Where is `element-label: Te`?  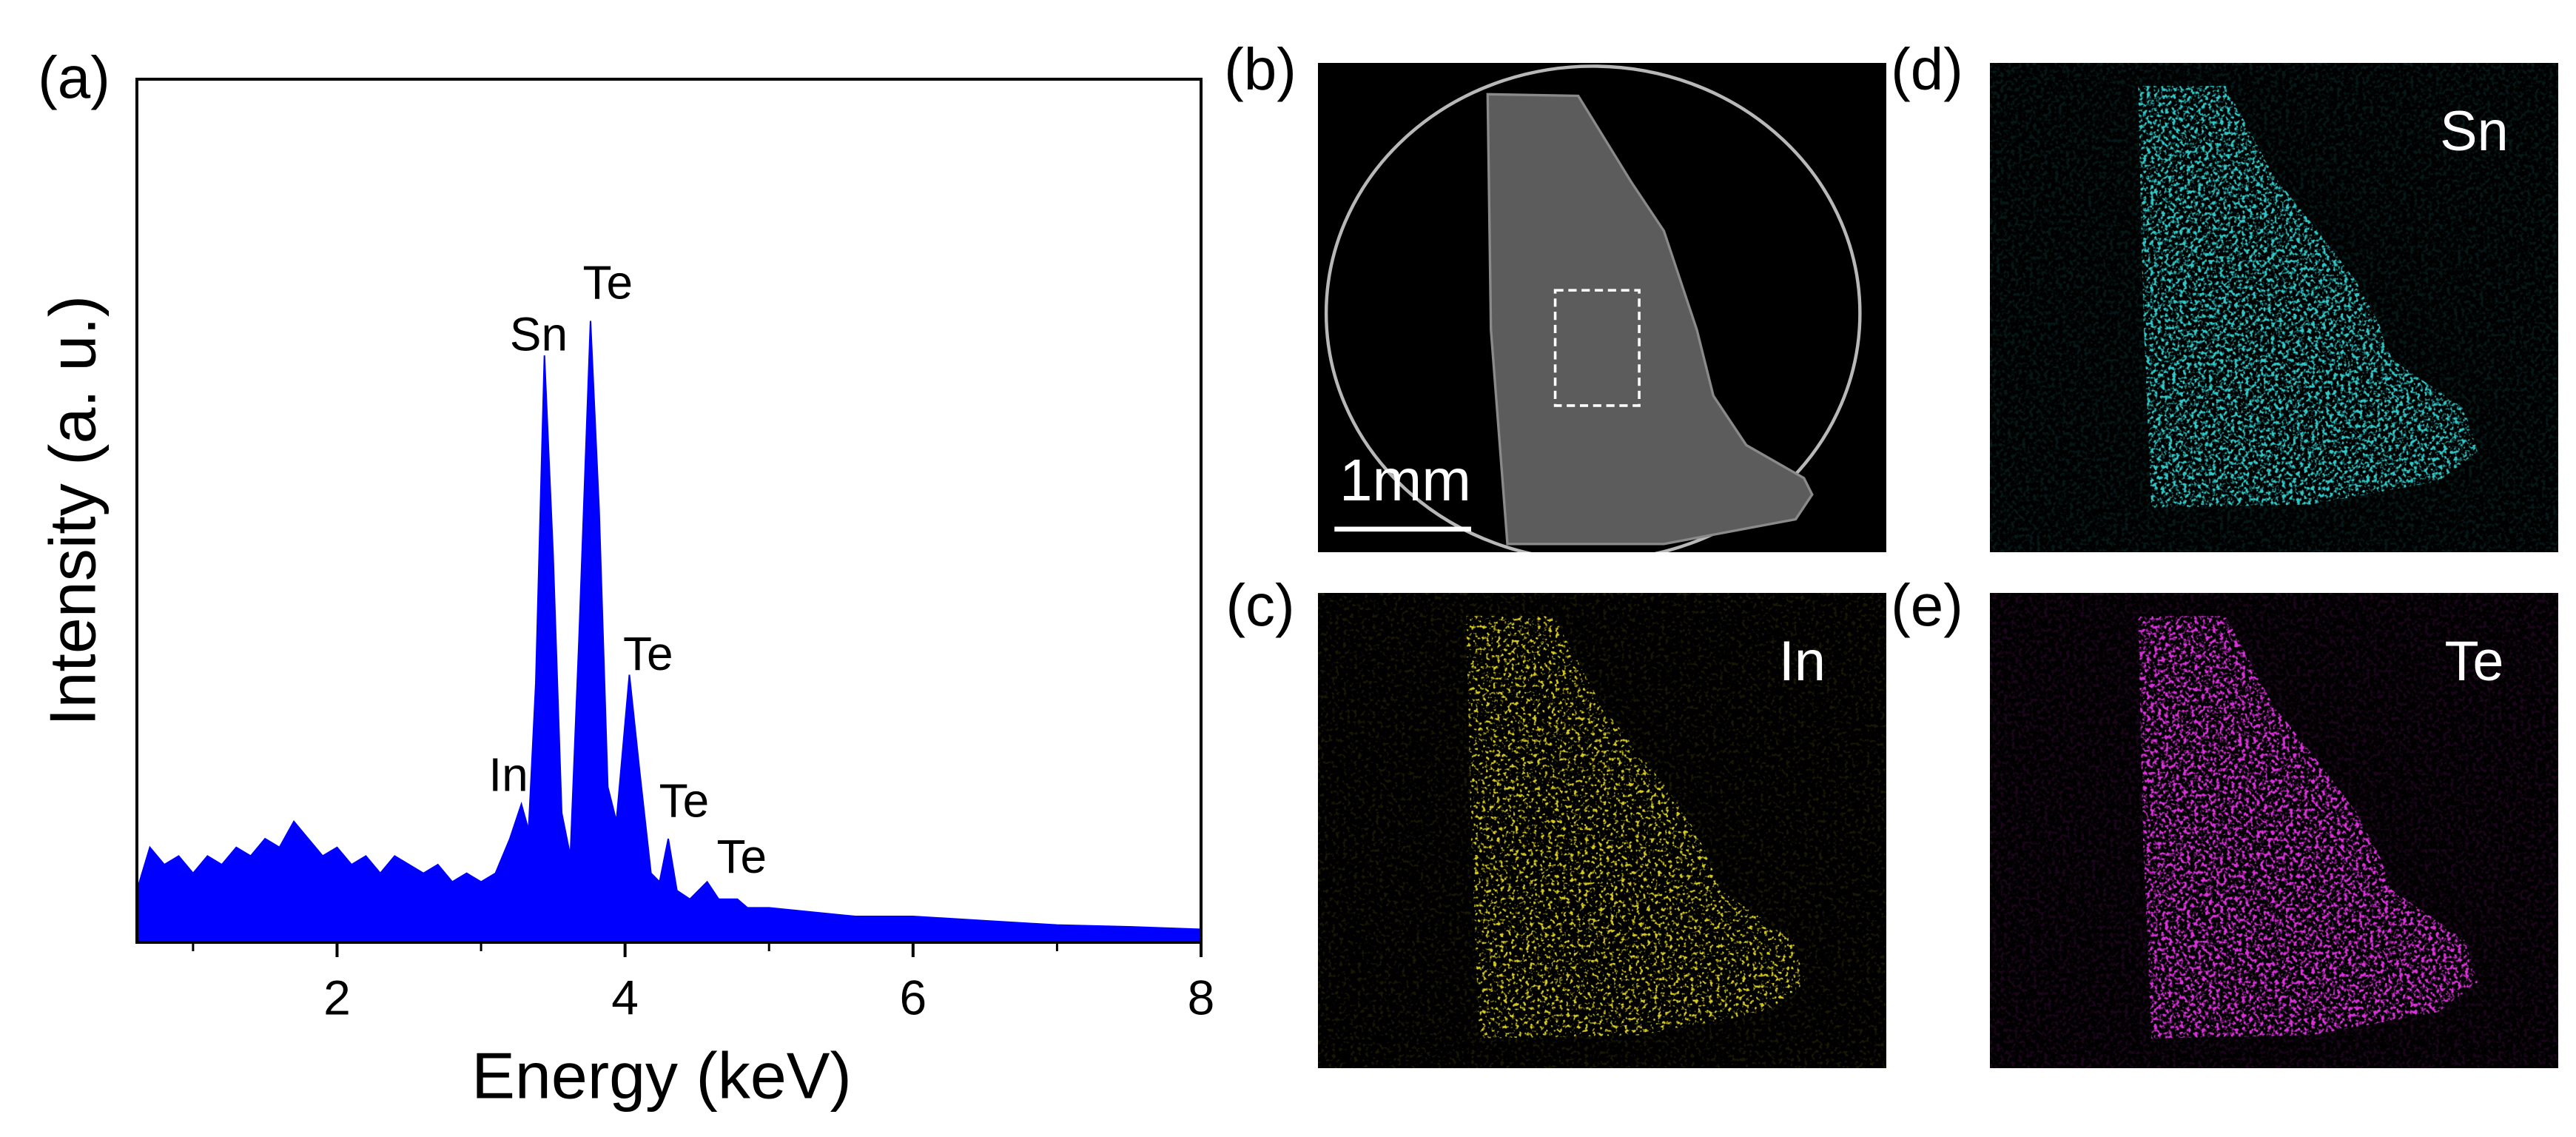
element-label: Te is located at coordinates (2474, 661).